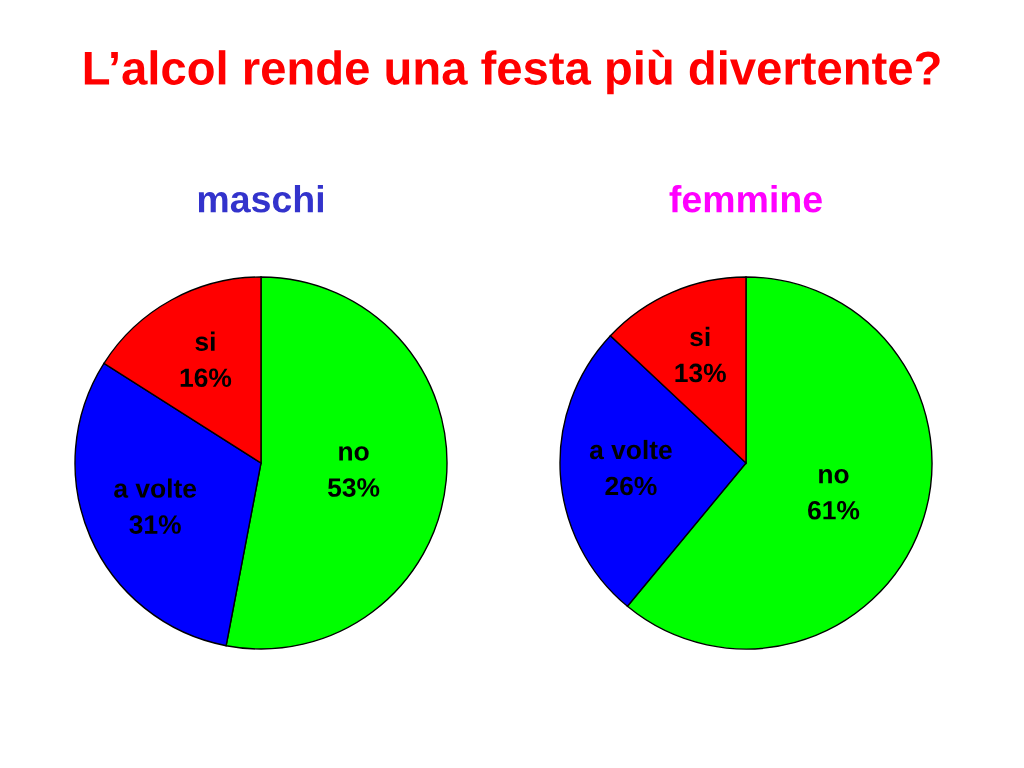  I want to click on data-label: 53%, so click(353, 487).